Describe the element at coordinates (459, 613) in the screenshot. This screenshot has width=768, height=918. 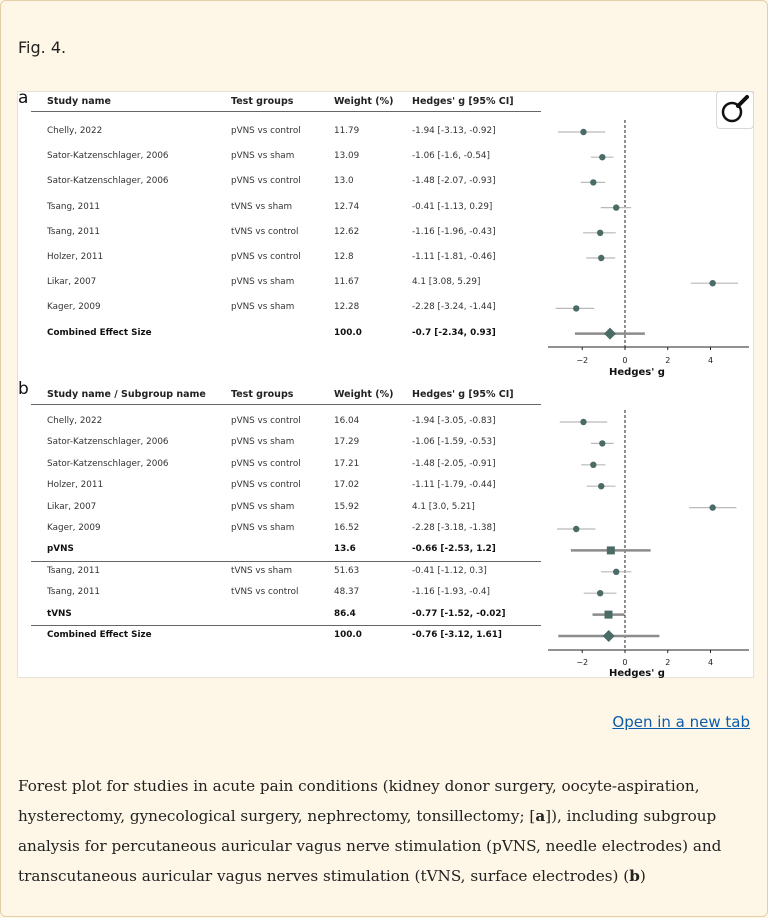
I see `effect-size-cell: -0.77 [-1.52, -0.02]` at that location.